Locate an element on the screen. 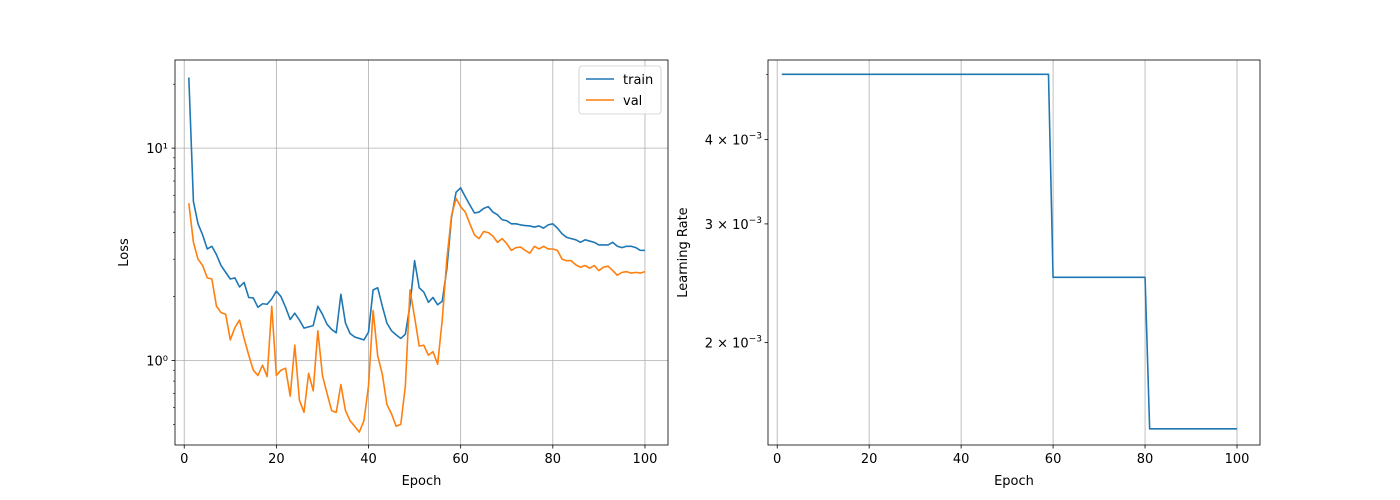  legend-label-train: train is located at coordinates (638, 80).